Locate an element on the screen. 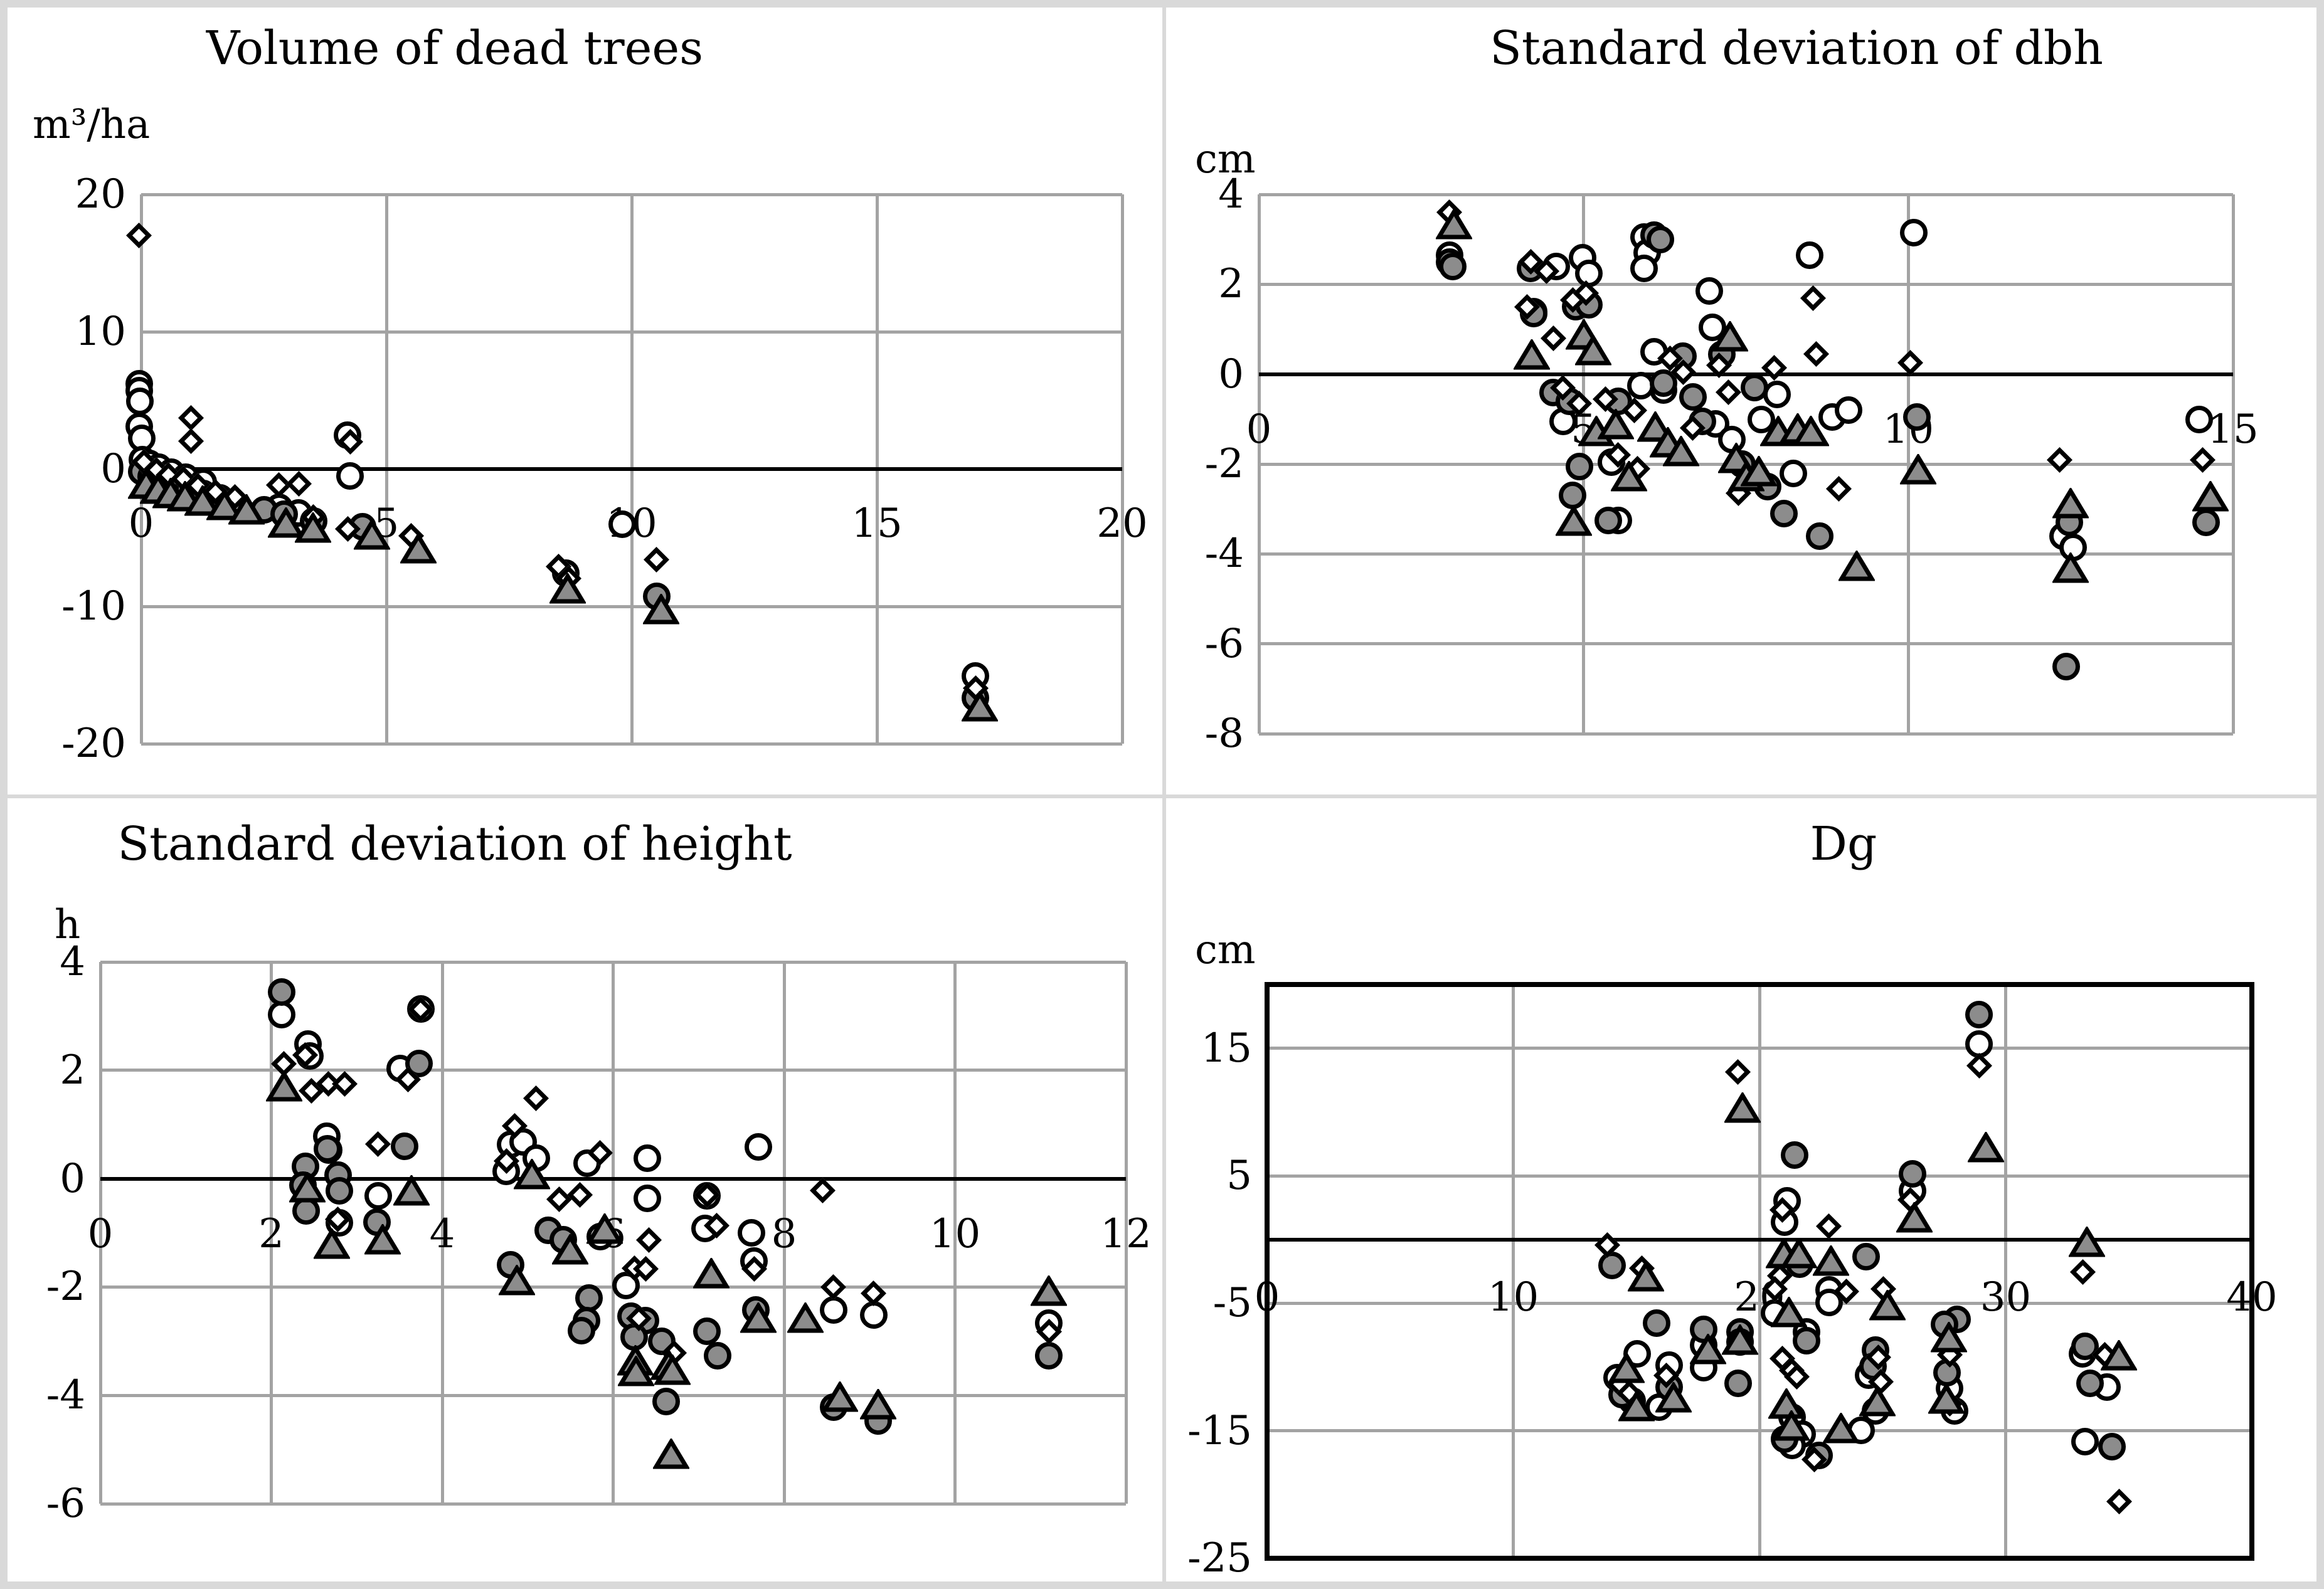  y-axis-tick-label: -20 is located at coordinates (93, 744).